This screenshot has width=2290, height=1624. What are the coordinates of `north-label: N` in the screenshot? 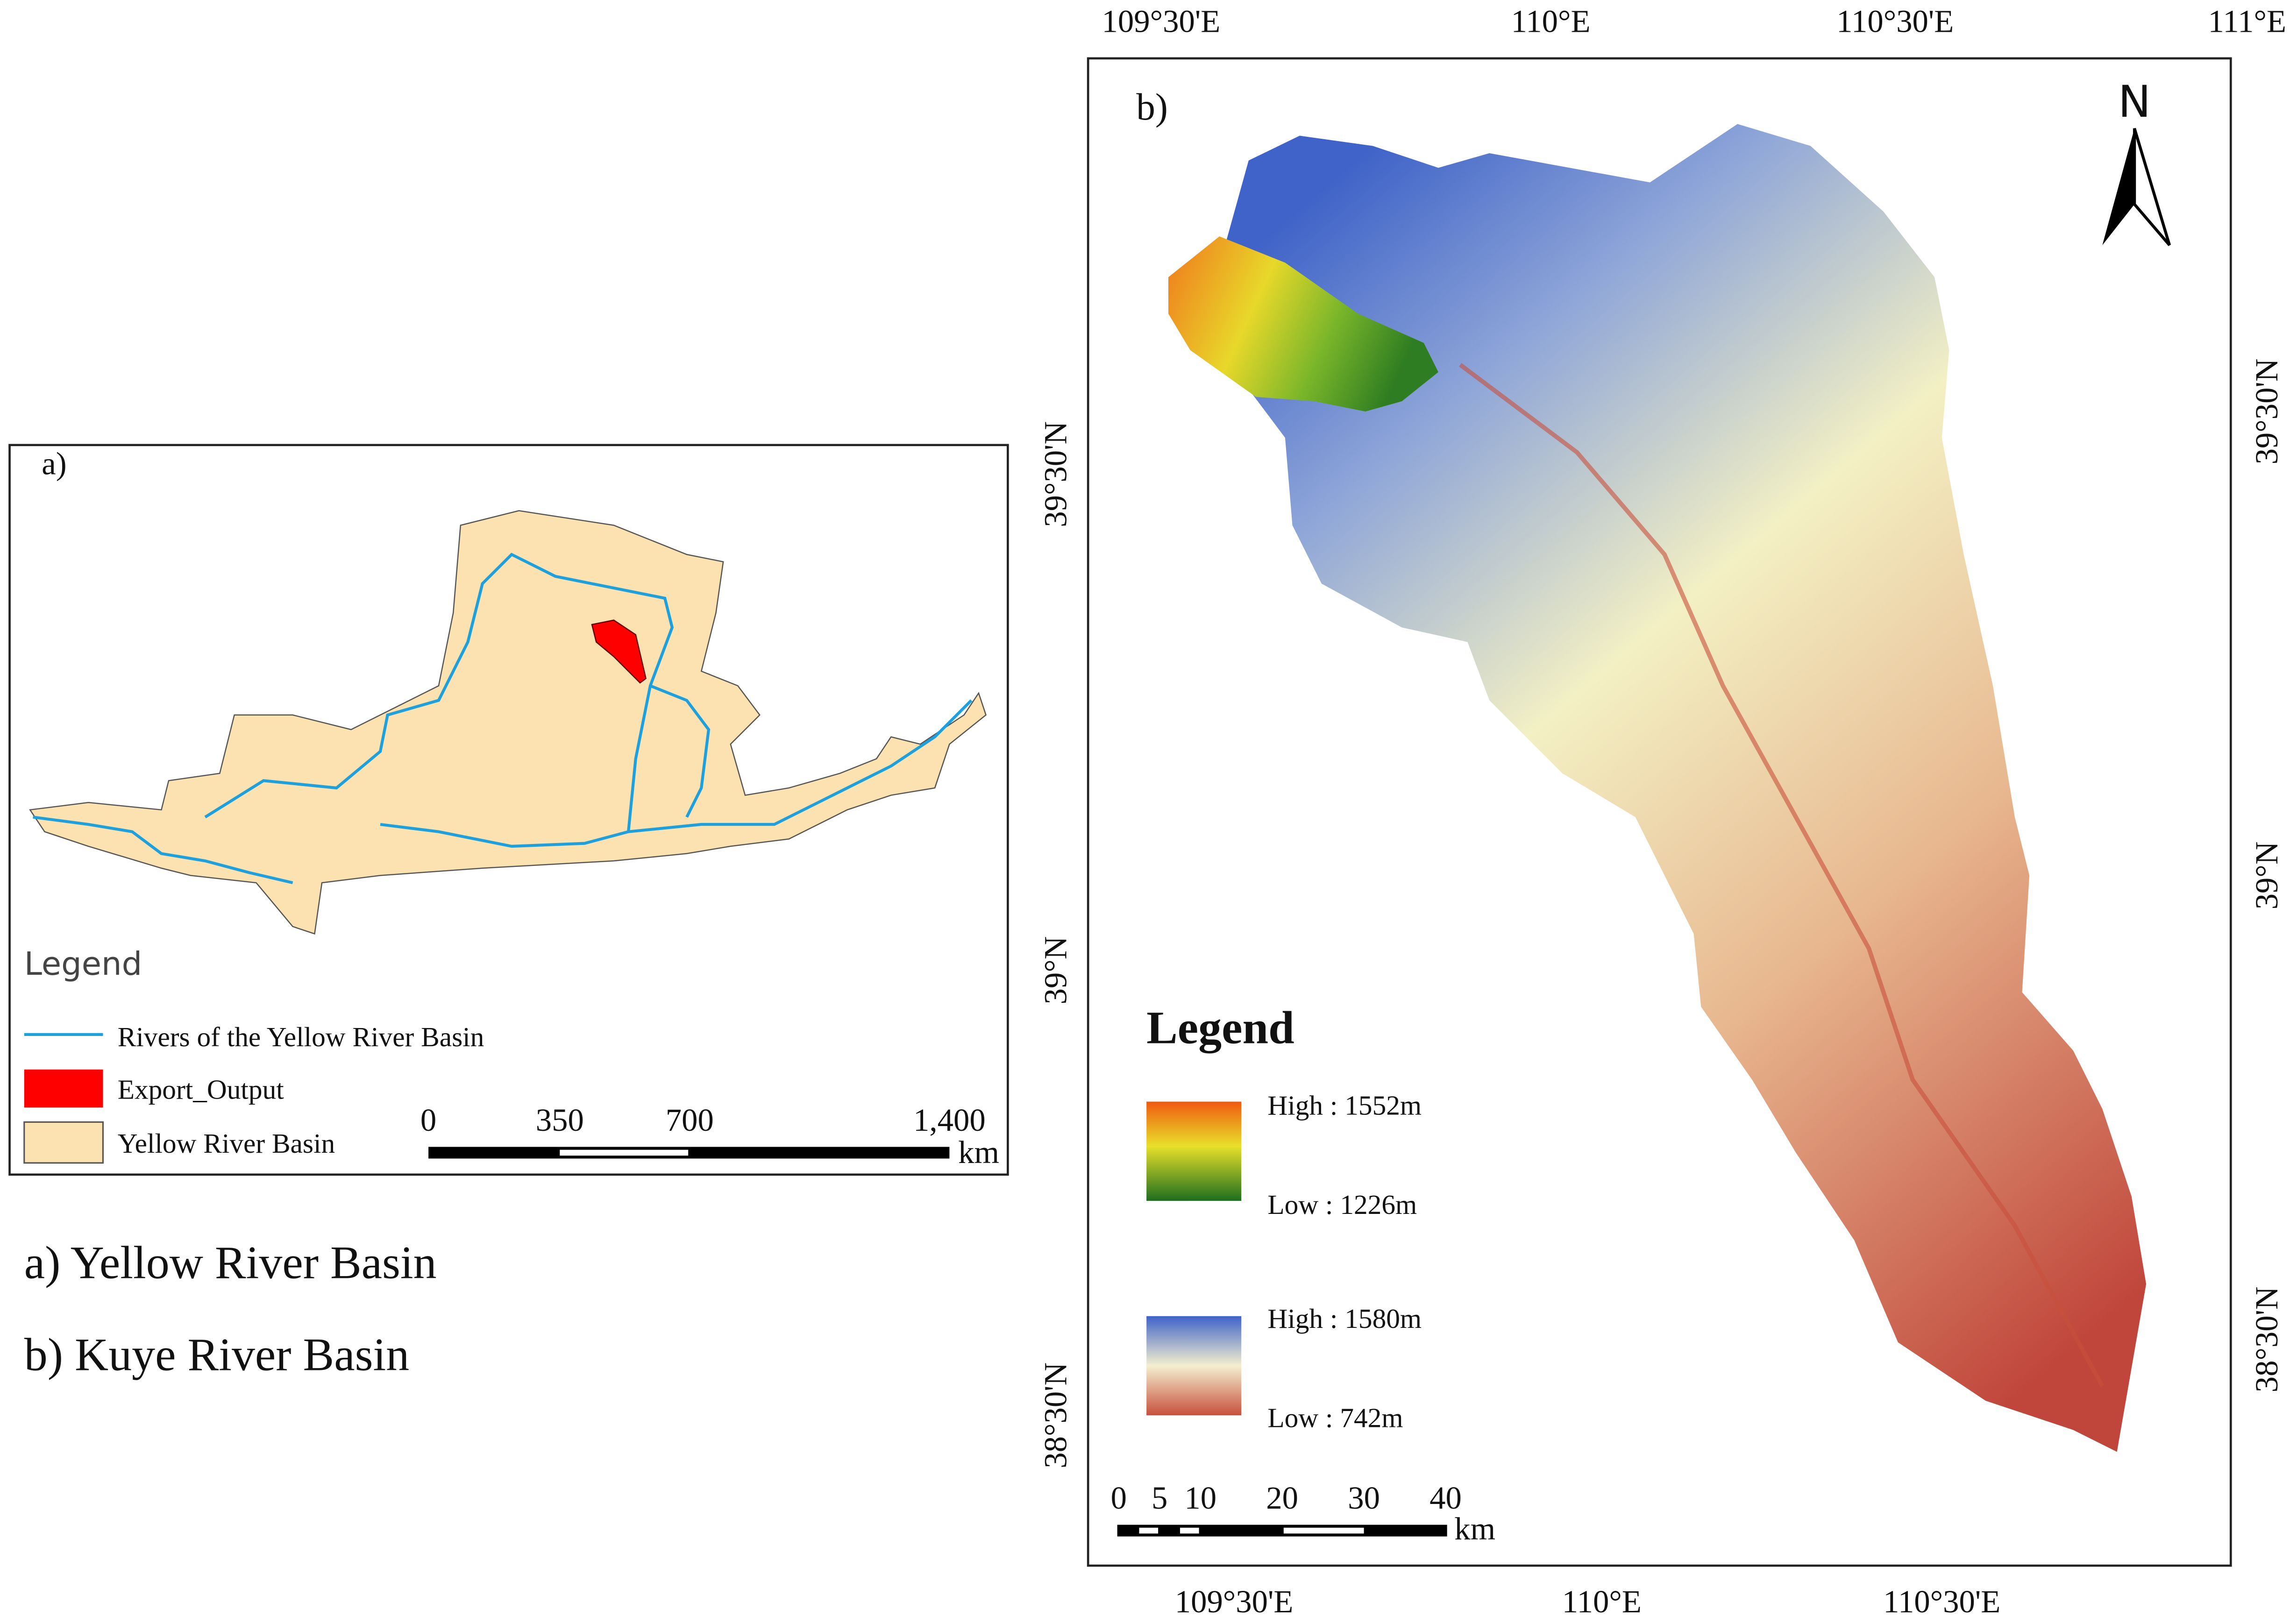 It's located at (2134, 102).